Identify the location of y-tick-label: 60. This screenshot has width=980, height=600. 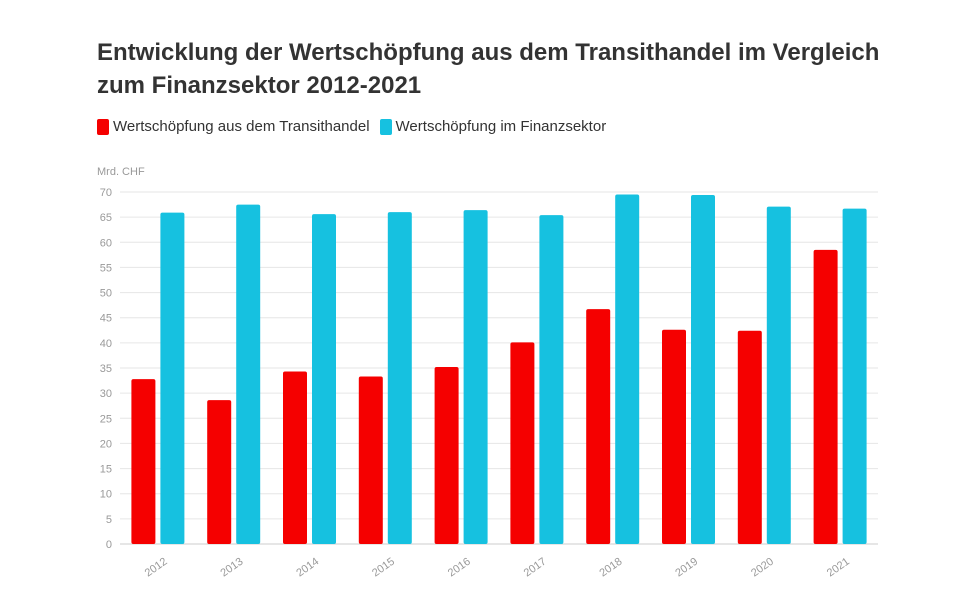
(106, 243).